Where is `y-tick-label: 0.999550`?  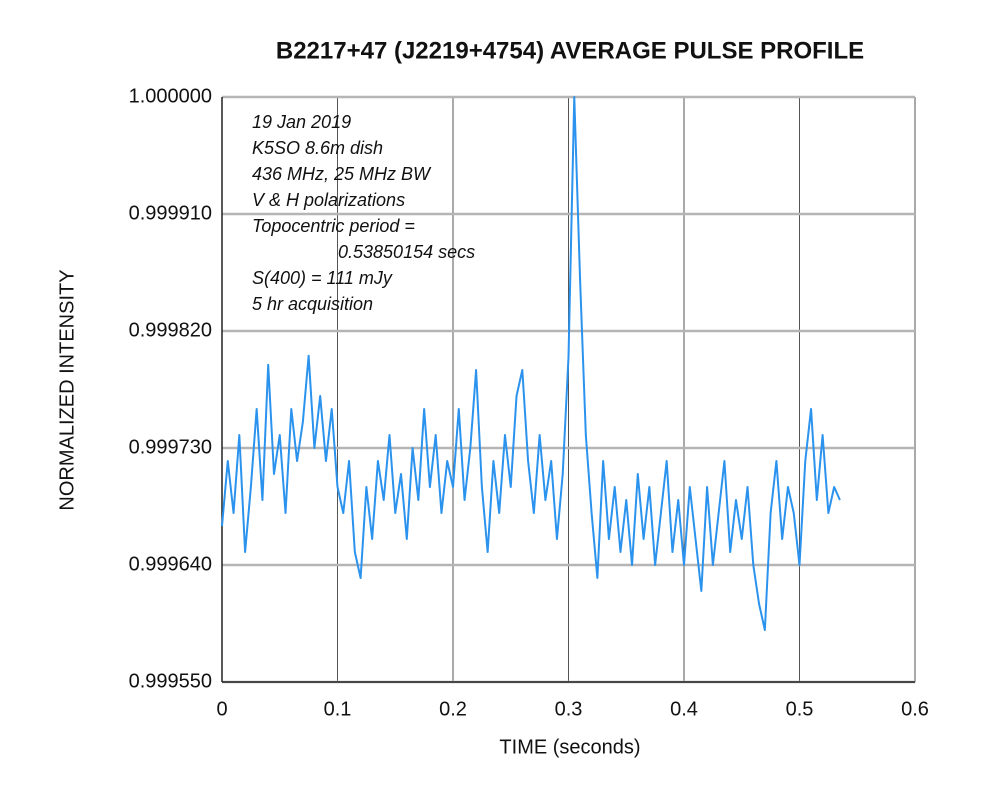 y-tick-label: 0.999550 is located at coordinates (170, 681).